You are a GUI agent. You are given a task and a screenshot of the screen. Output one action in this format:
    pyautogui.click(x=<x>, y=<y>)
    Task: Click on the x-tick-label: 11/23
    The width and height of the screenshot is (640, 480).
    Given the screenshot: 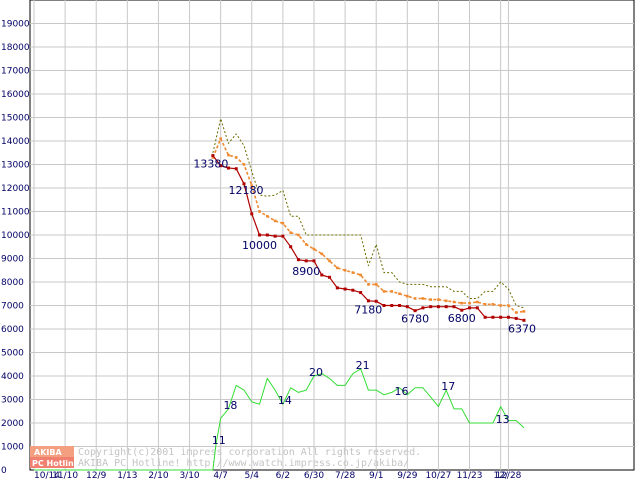 What is the action you would take?
    pyautogui.click(x=470, y=475)
    